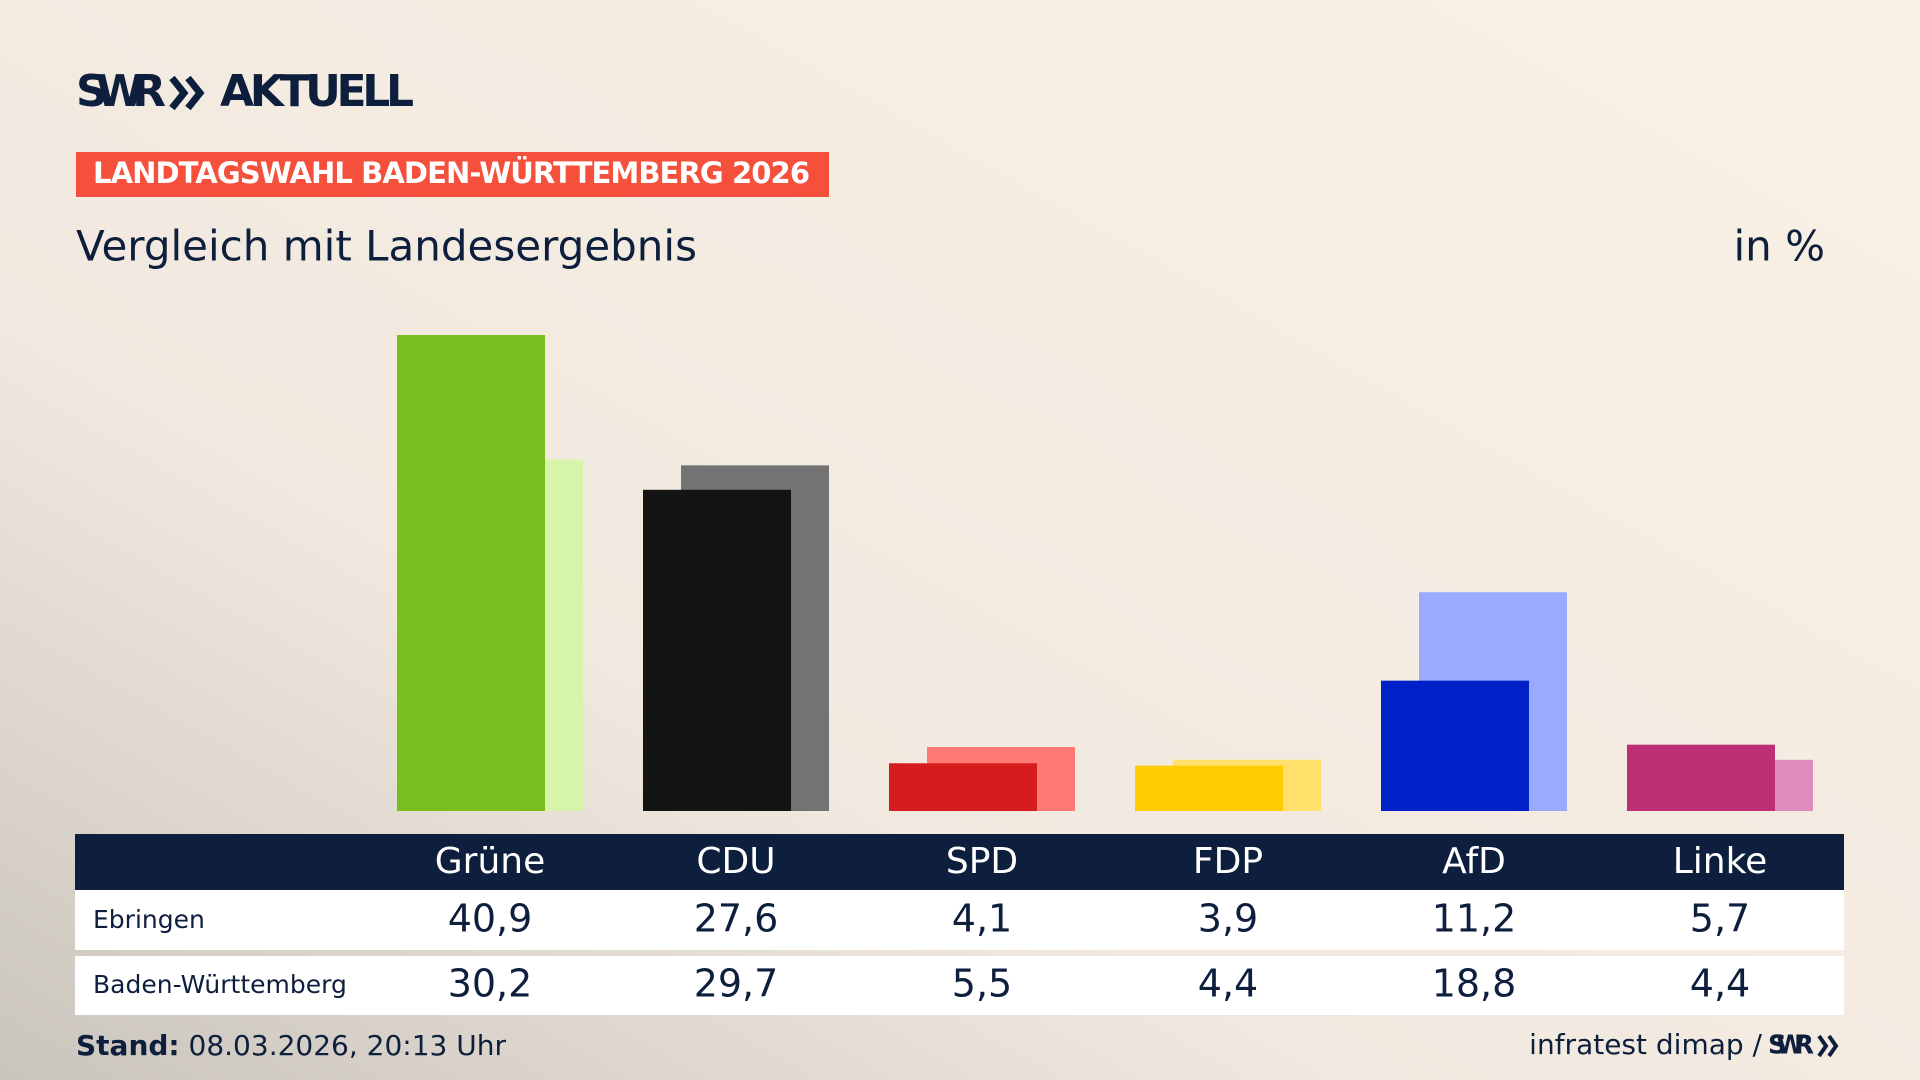 The image size is (1920, 1080). I want to click on stand-date: 08.03.2026, 20:13 Uhr, so click(348, 1045).